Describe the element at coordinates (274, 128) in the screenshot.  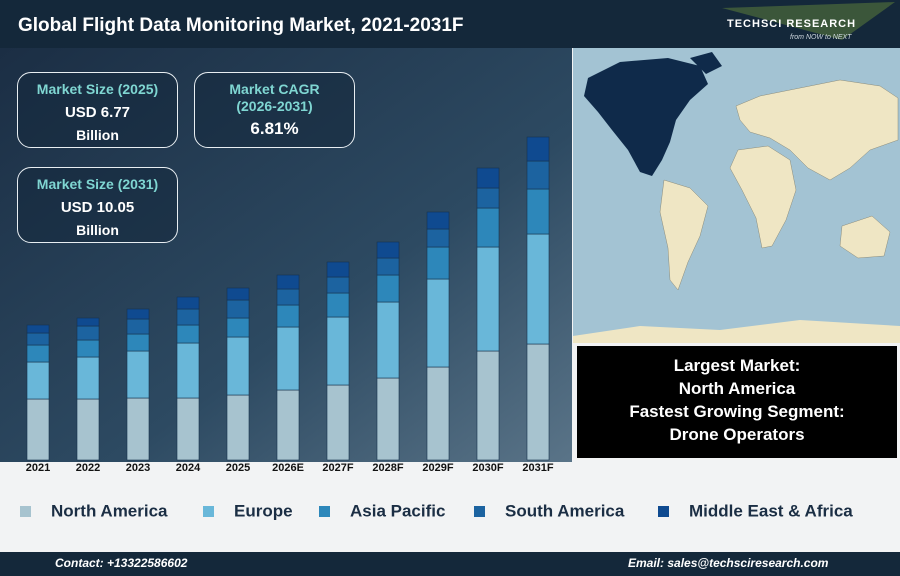
I see `stat-value: 6.81%` at that location.